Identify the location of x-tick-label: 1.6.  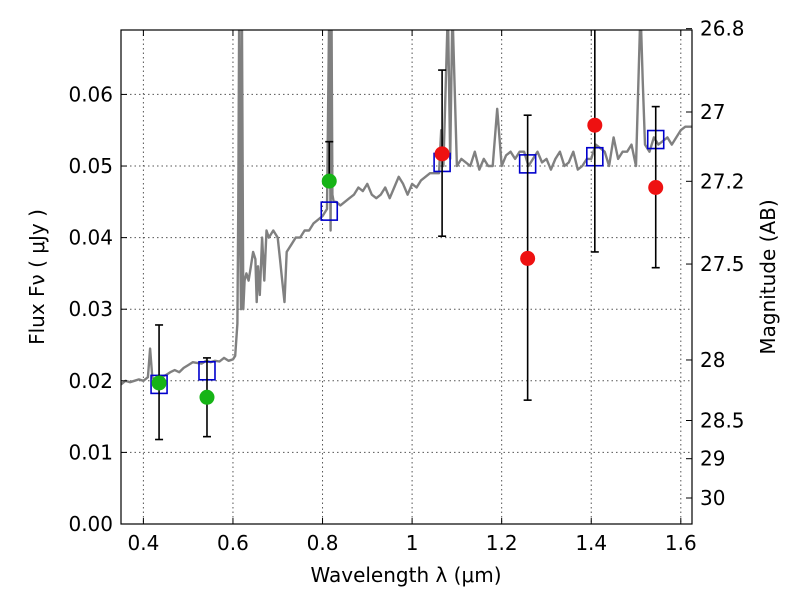
(681, 543).